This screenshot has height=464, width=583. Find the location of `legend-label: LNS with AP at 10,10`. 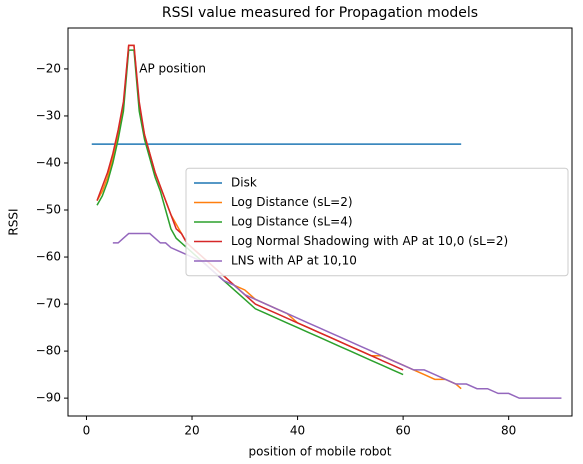

legend-label: LNS with AP at 10,10 is located at coordinates (294, 261).